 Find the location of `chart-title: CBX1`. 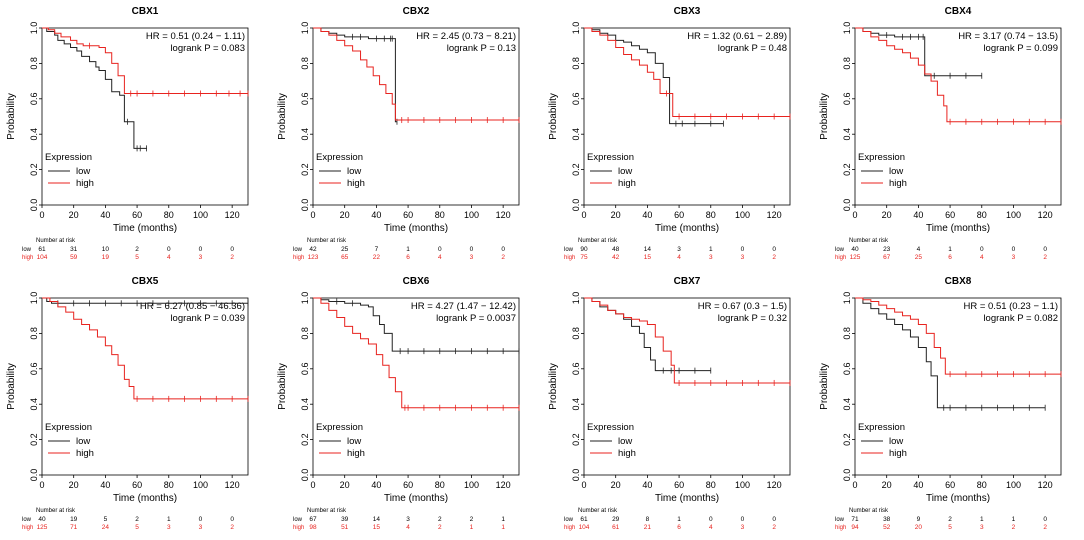

chart-title: CBX1 is located at coordinates (145, 11).